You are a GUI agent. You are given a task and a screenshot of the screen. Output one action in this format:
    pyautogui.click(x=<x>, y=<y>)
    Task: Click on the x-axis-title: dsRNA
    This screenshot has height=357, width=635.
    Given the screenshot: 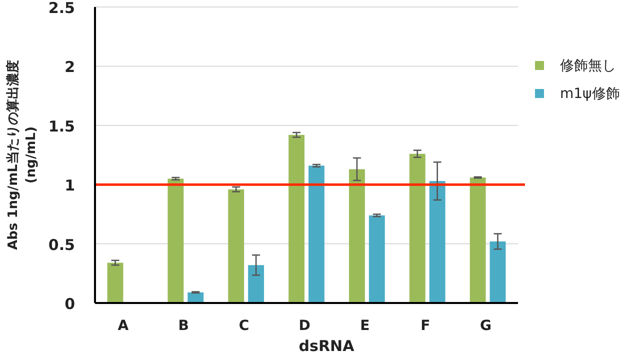 What is the action you would take?
    pyautogui.click(x=326, y=346)
    